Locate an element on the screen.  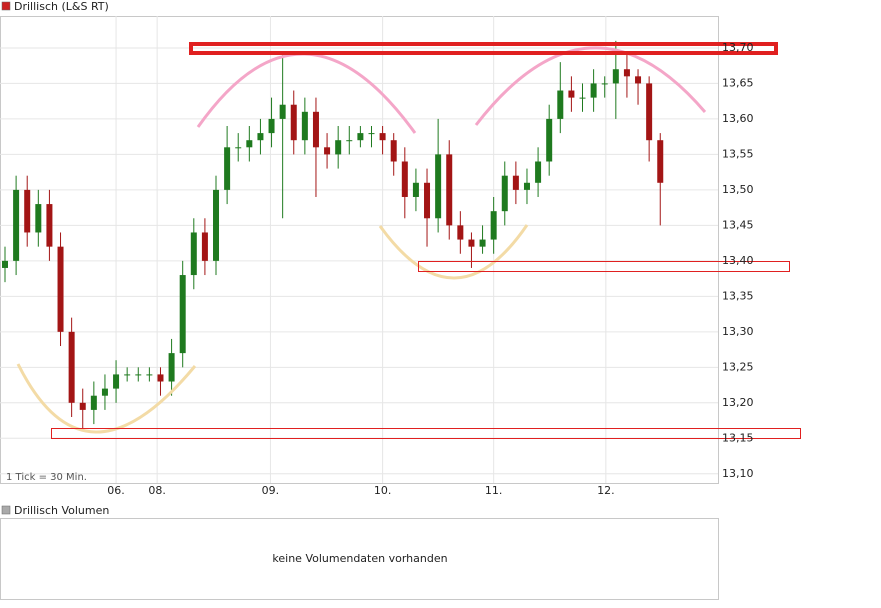
arc-top-right is located at coordinates (590, 86).